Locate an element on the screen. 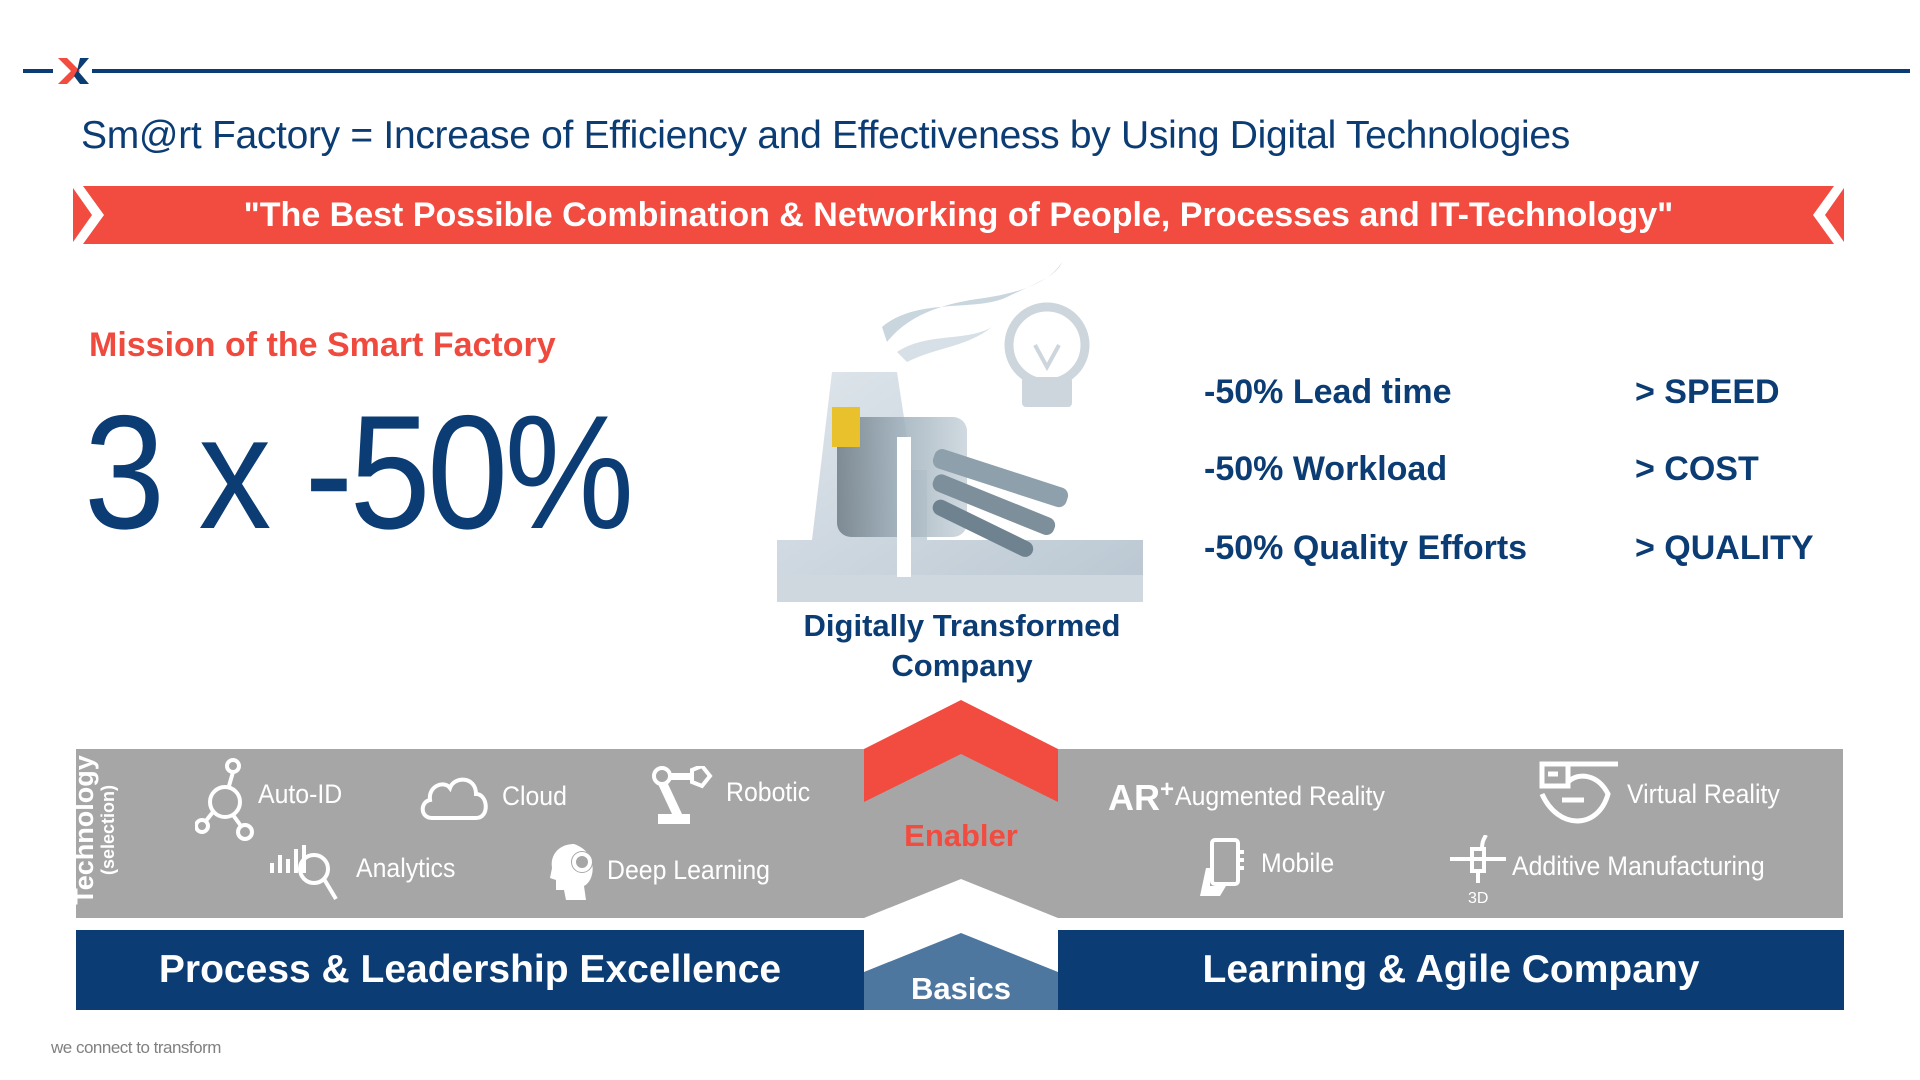  caption-line-1: Digitally Transformed is located at coordinates (962, 625).